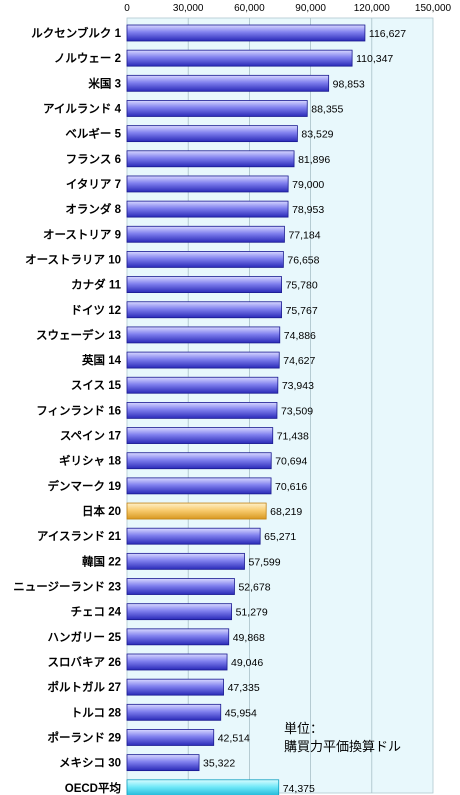 The image size is (460, 795). Describe the element at coordinates (93, 159) in the screenshot. I see `category-label: フランス 6` at that location.